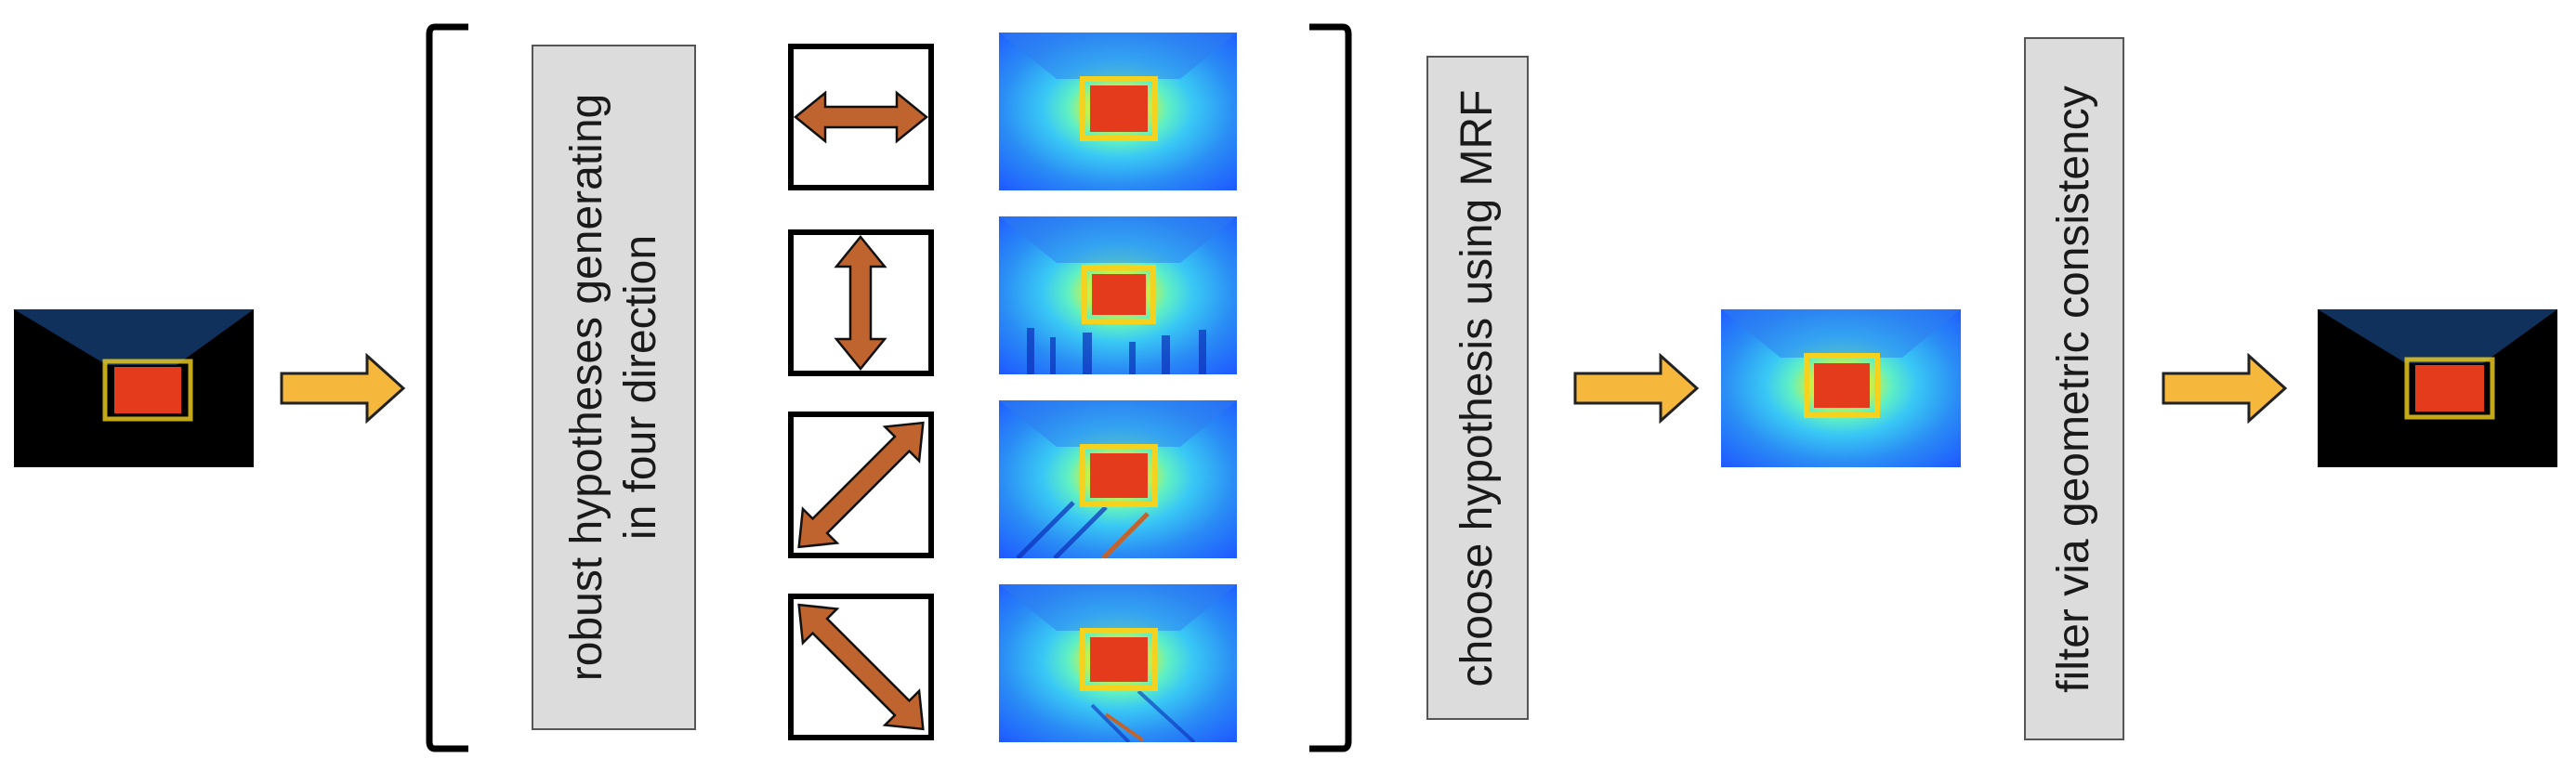 This screenshot has height=771, width=2576. I want to click on direction-box-vertical, so click(861, 302).